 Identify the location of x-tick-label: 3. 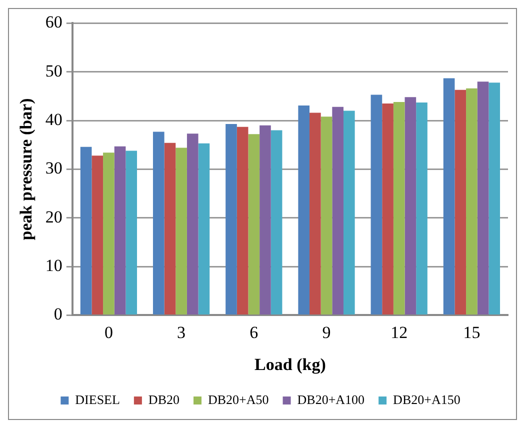
(181, 332).